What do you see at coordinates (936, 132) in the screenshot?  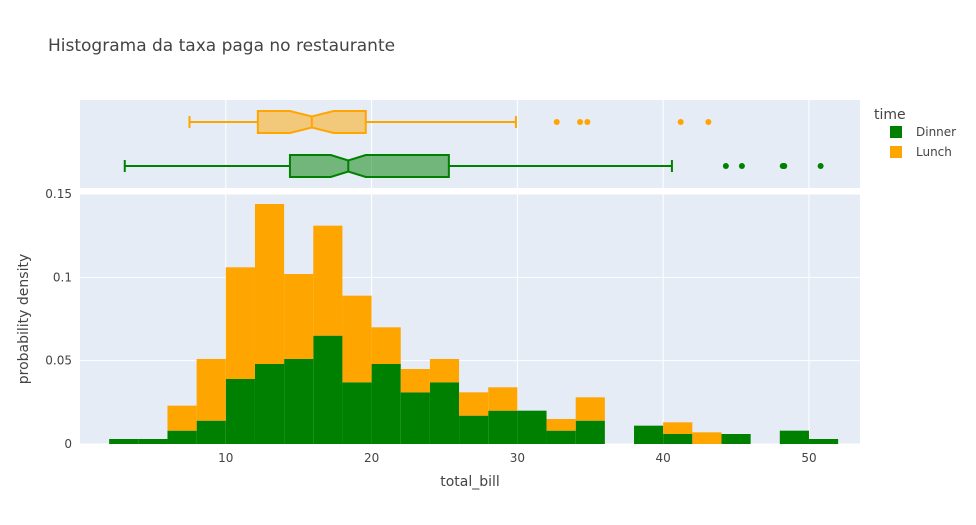 I see `legend-label: Dinner` at bounding box center [936, 132].